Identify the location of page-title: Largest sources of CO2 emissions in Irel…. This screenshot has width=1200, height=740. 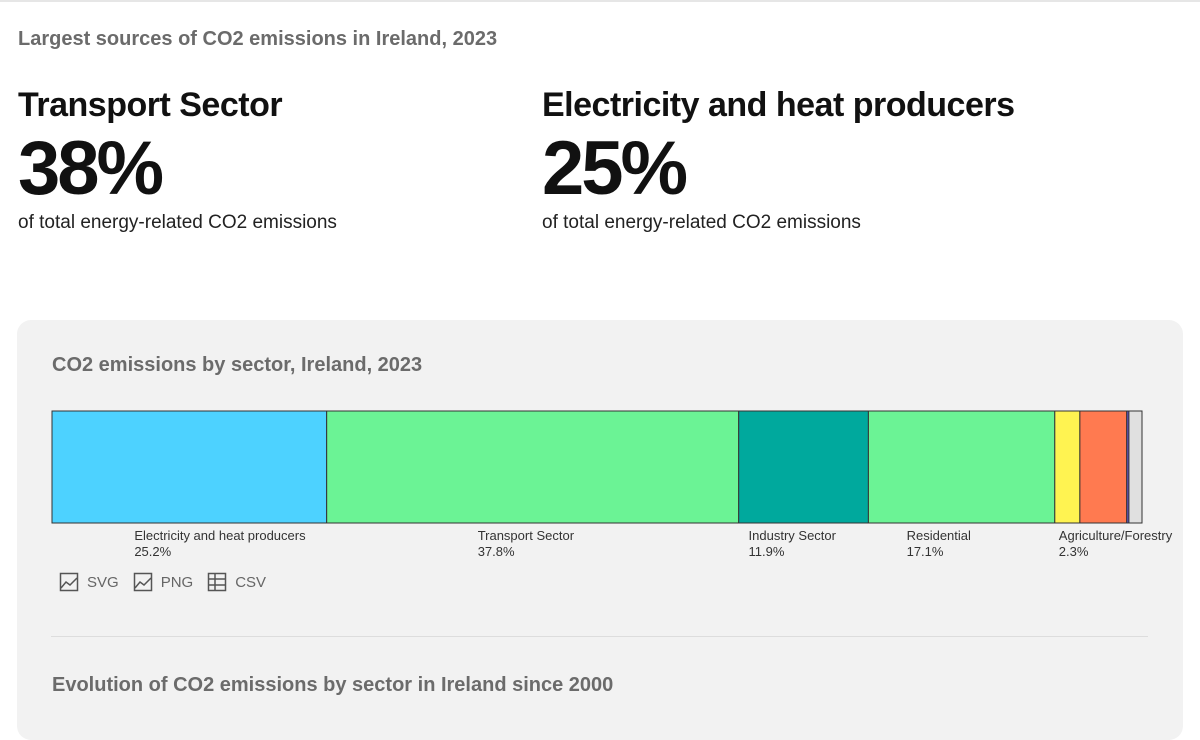
(258, 39).